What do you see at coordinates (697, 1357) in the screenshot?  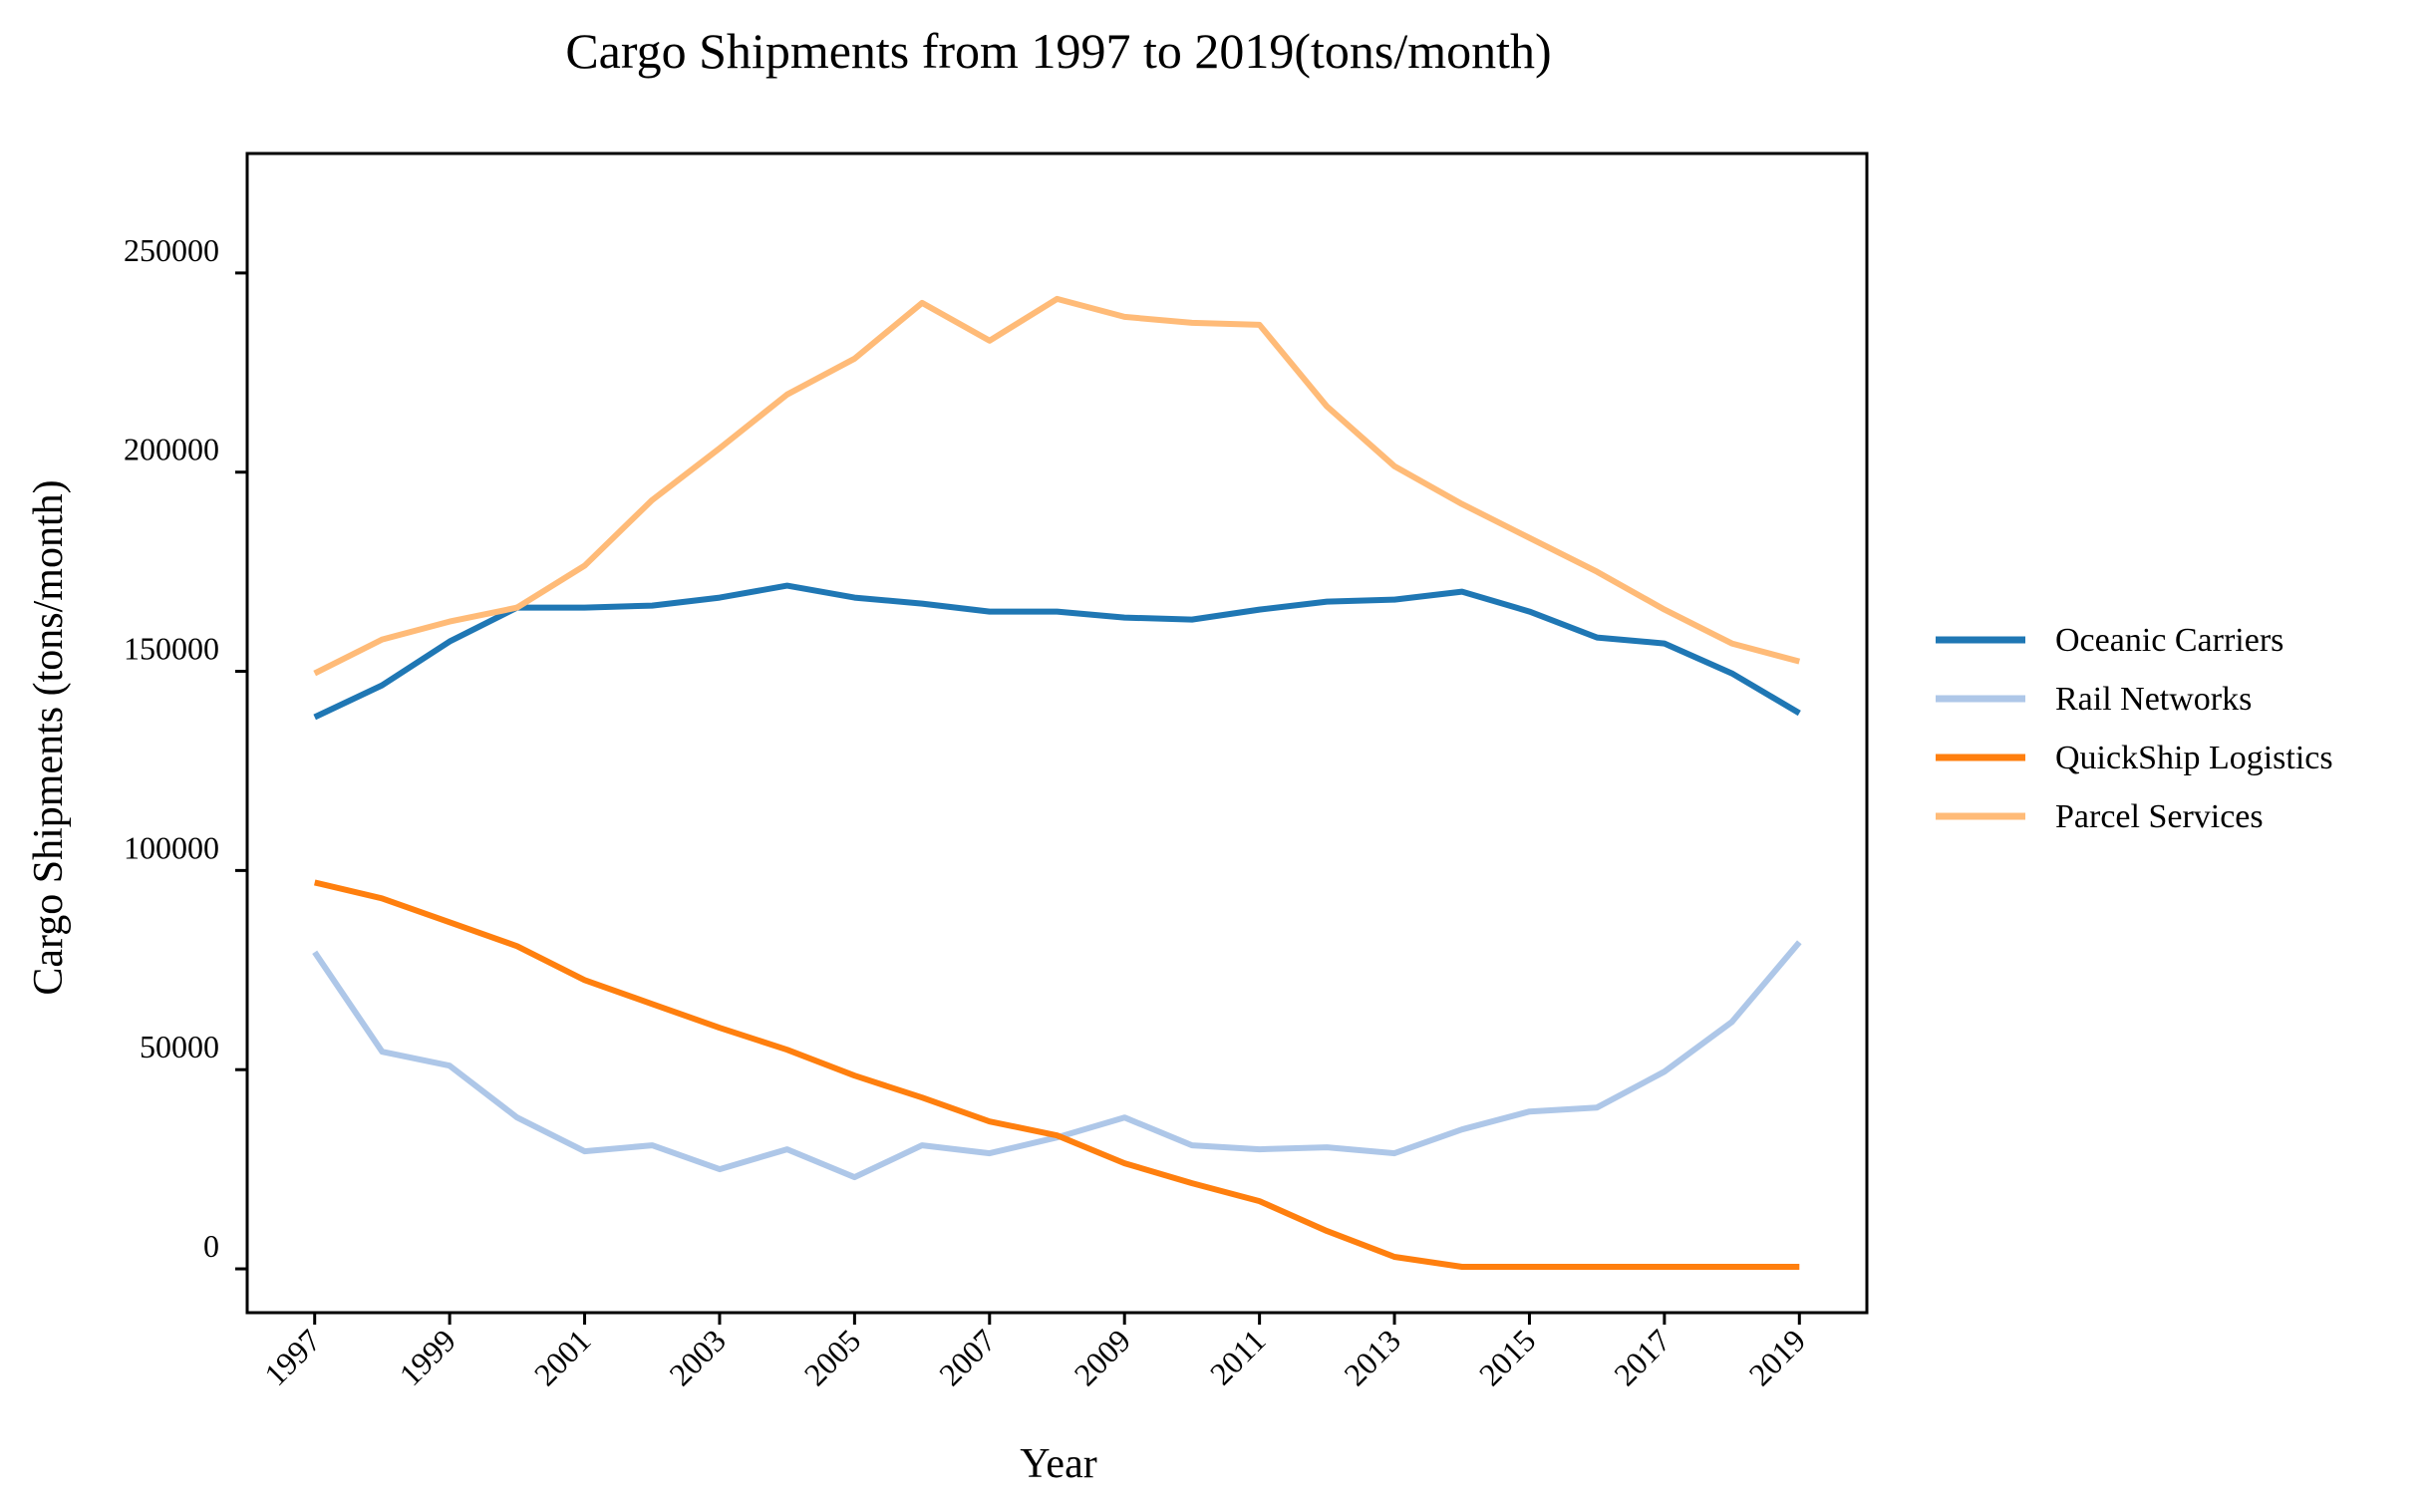 I see `x-tick-label: 2003` at bounding box center [697, 1357].